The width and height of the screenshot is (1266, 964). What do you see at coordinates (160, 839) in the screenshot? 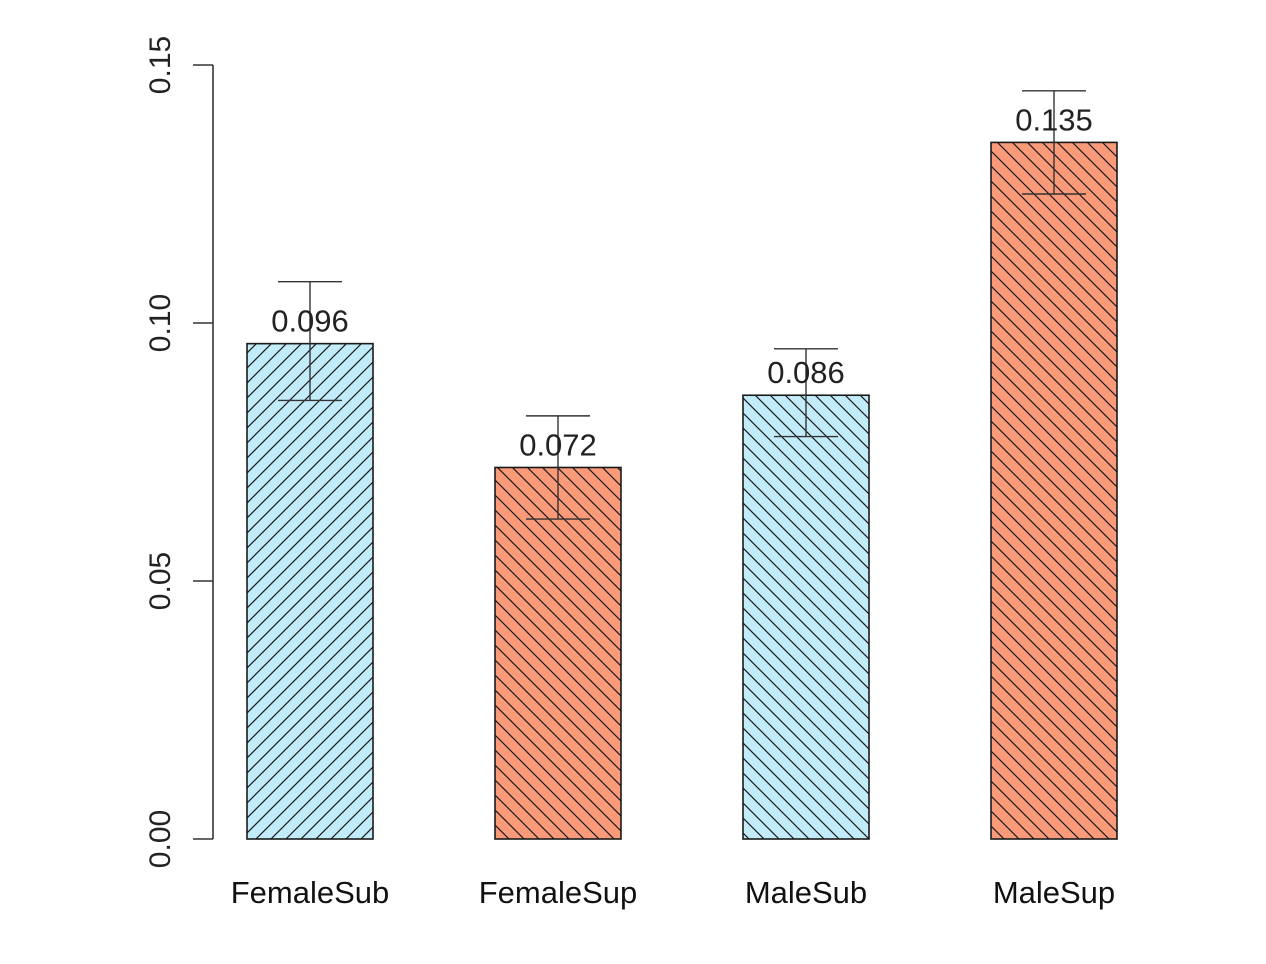
I see `y-tick-label: 0.00` at bounding box center [160, 839].